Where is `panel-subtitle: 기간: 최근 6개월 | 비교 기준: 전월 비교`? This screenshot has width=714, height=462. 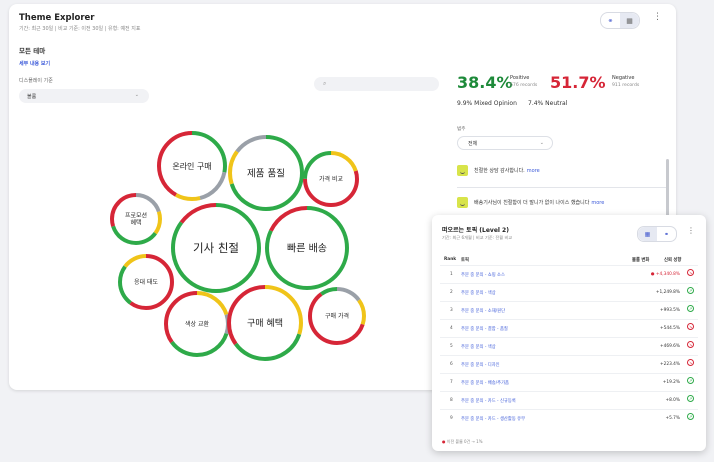 panel-subtitle: 기간: 최근 6개월 | 비교 기준: 전월 비교 is located at coordinates (477, 237).